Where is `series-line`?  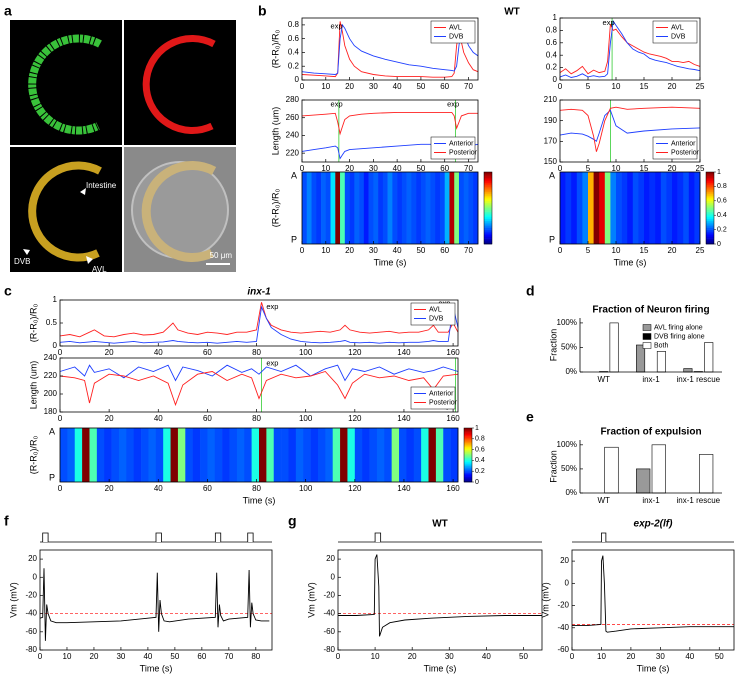
series-line is located at coordinates (259, 372).